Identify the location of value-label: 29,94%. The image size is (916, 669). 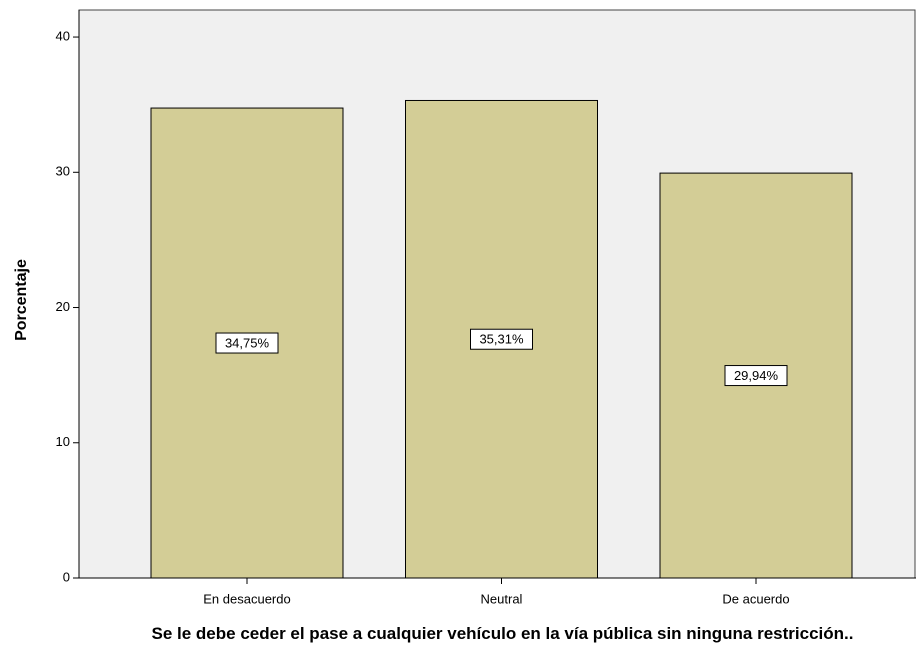
(756, 375).